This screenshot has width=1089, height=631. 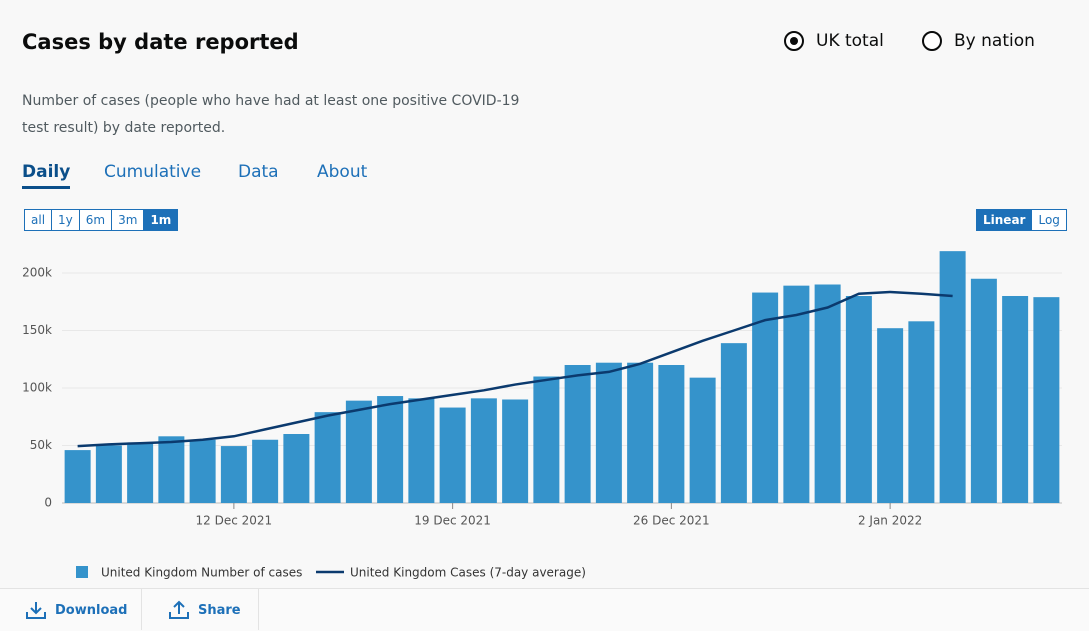 I want to click on range-button: 1m, so click(x=160, y=220).